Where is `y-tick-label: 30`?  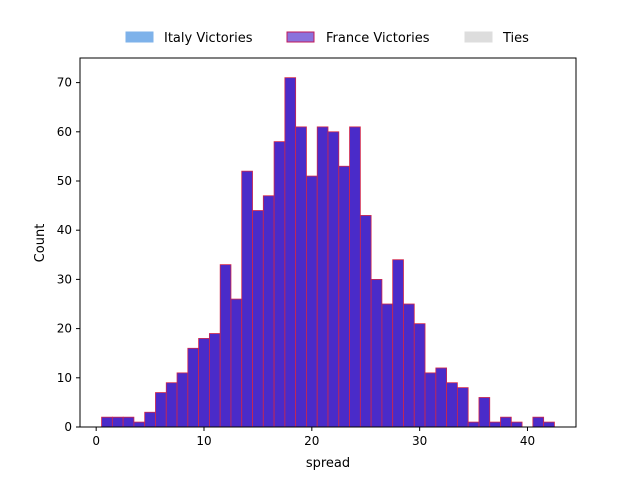
y-tick-label: 30 is located at coordinates (64, 279).